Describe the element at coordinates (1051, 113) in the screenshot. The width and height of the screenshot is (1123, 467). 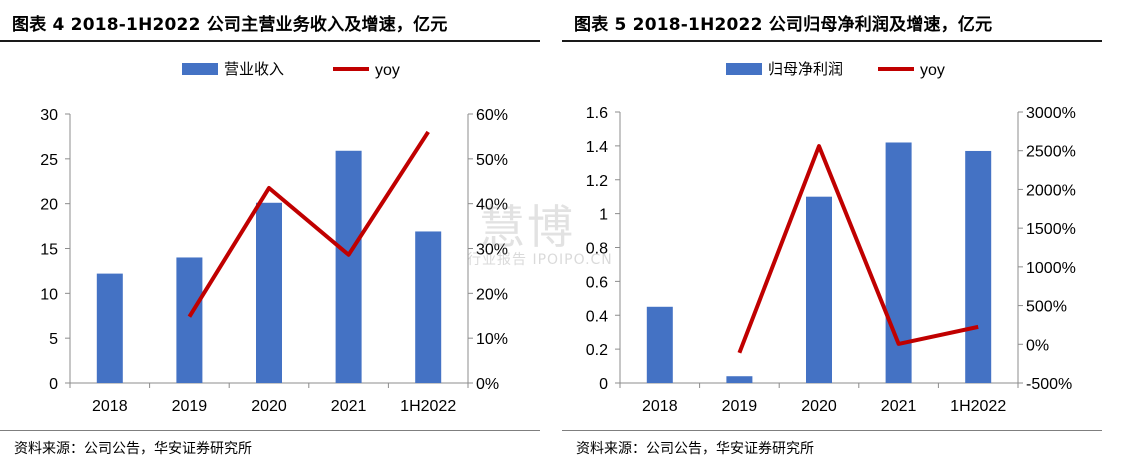
I see `y-right-tick-label: 3000%` at that location.